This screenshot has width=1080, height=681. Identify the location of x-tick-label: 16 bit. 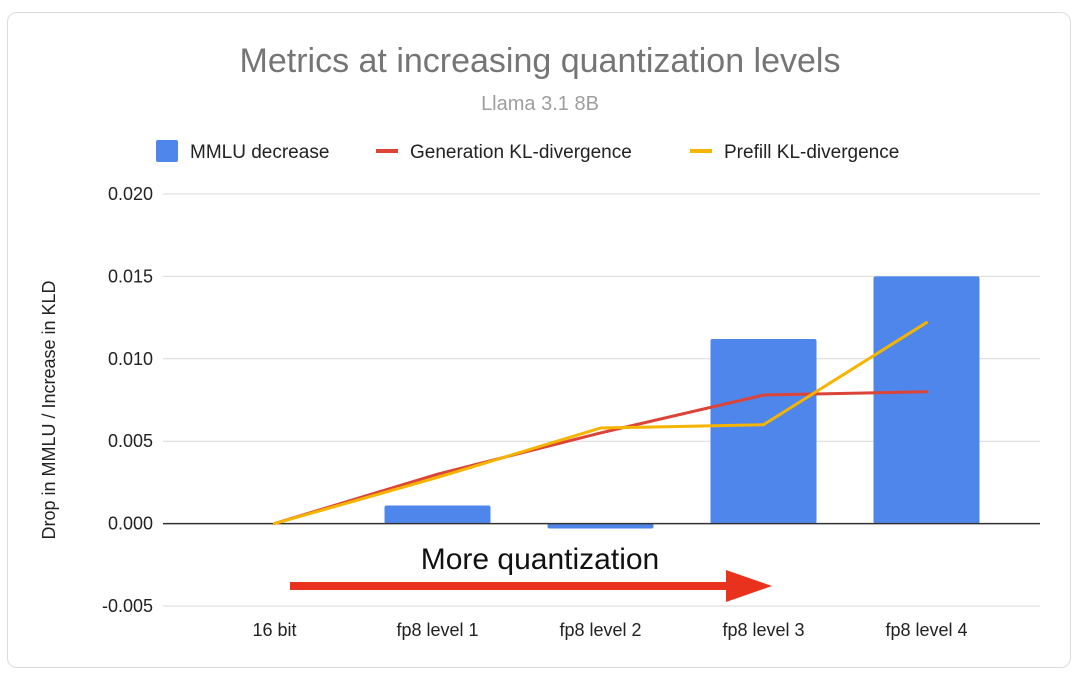
(274, 630).